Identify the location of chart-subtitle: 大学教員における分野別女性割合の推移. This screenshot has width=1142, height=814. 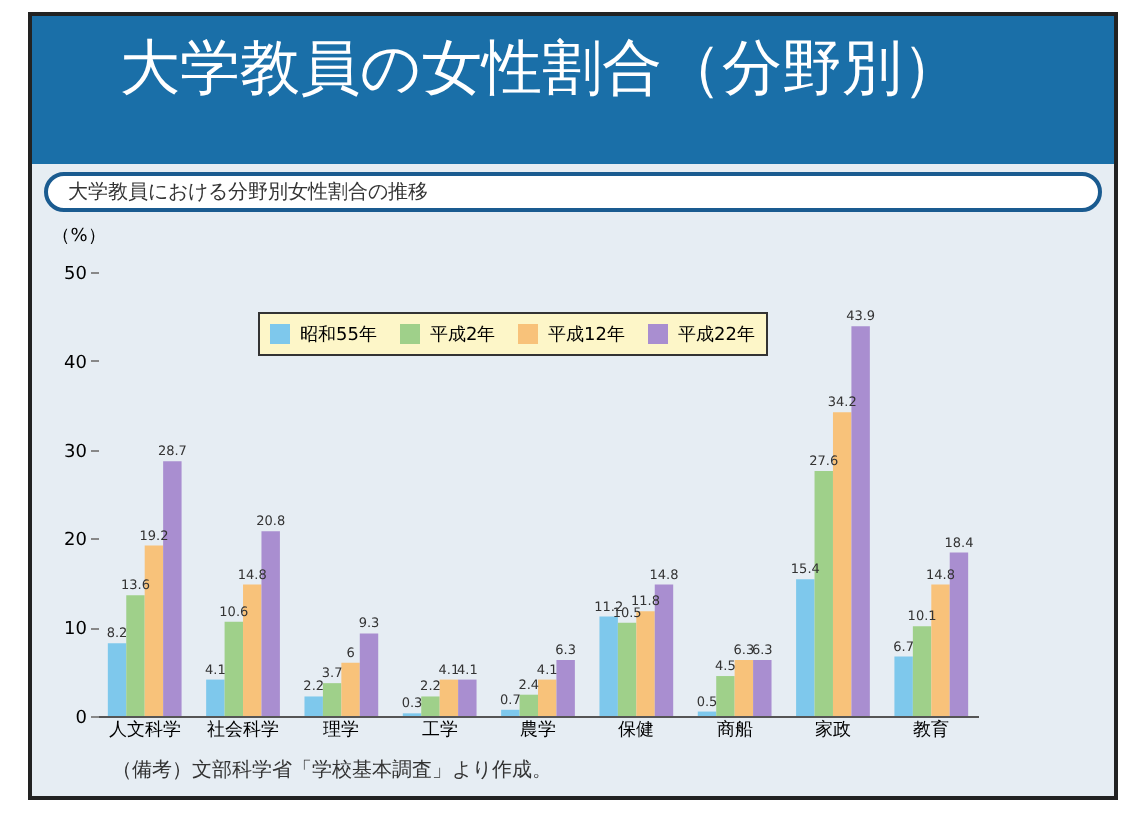
(573, 192).